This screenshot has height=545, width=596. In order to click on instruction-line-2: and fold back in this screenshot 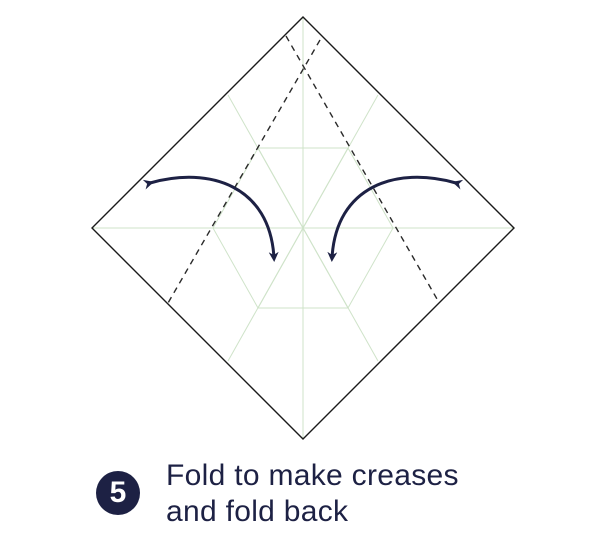, I will do `click(257, 511)`.